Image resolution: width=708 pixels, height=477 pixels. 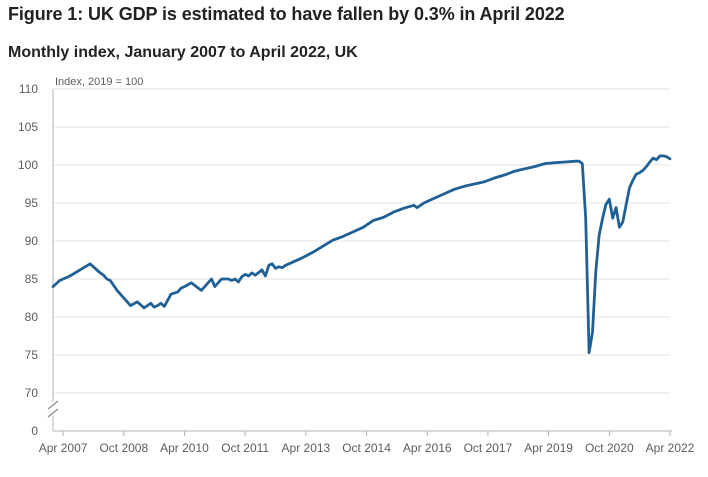 I want to click on x-tick-label: Apr 2010, so click(x=184, y=448).